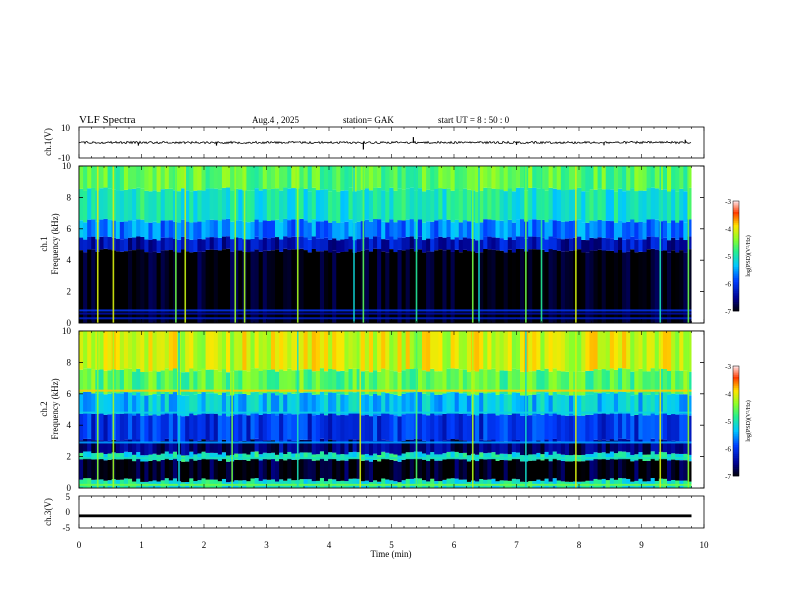 Image resolution: width=792 pixels, height=612 pixels. What do you see at coordinates (748, 255) in the screenshot?
I see `ch1-colorbar-label: log(PSD)(V²/Hz)` at bounding box center [748, 255].